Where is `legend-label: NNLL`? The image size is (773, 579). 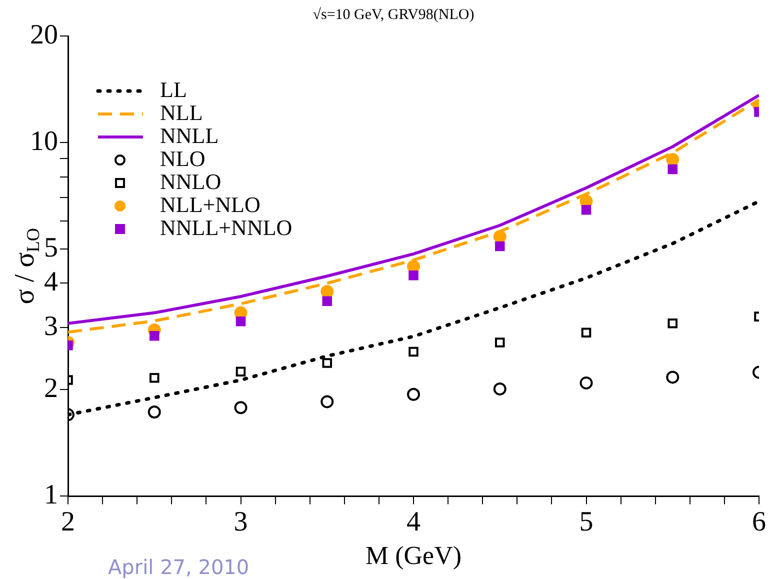
legend-label: NNLL is located at coordinates (189, 135).